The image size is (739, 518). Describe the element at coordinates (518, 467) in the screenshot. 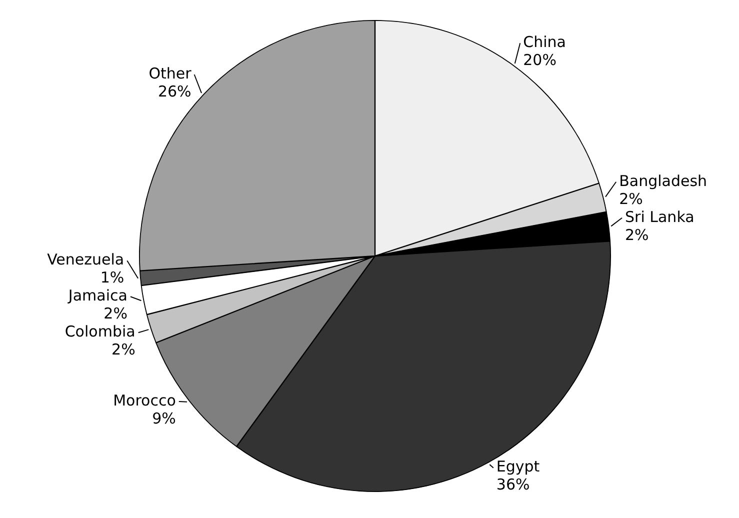

I see `slice-label: Egypt` at that location.